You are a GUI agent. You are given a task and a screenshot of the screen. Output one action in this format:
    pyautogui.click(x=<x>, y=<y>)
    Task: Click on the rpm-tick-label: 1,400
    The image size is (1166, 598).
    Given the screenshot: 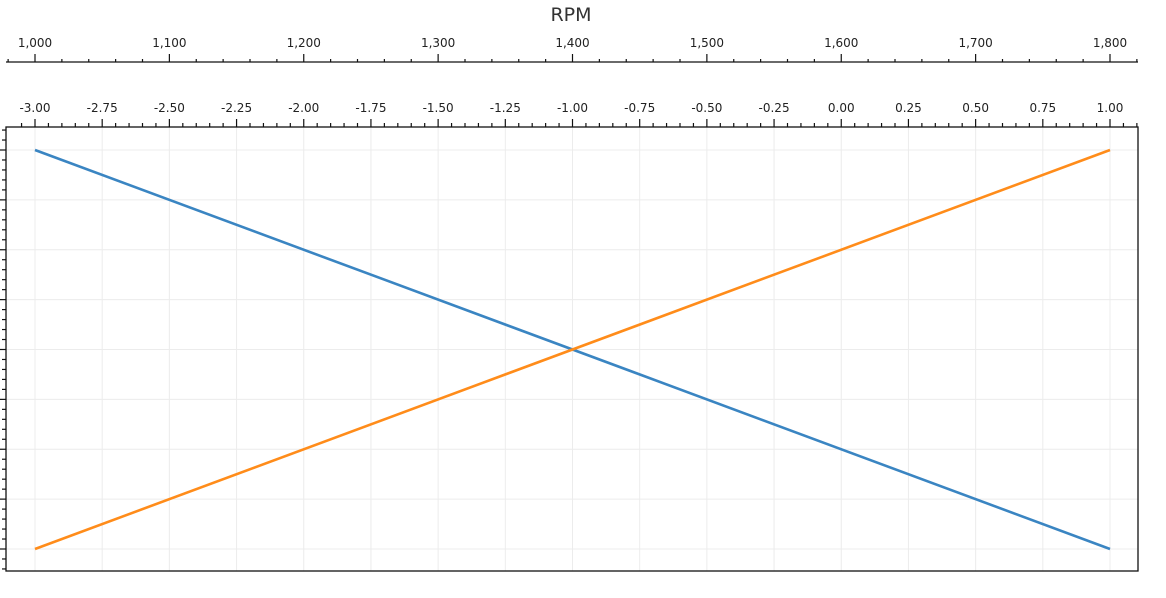 What is the action you would take?
    pyautogui.click(x=572, y=43)
    